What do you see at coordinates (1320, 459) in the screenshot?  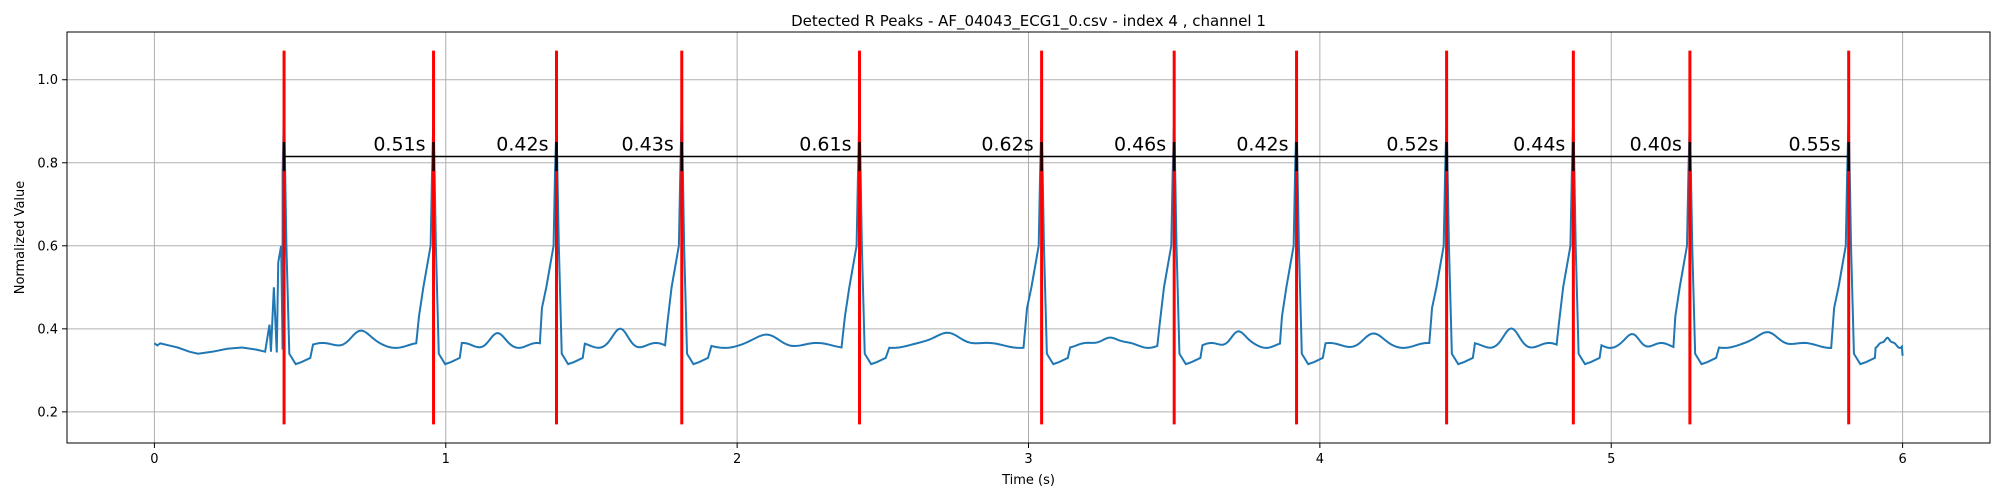 I see `x-tick-label: 4` at bounding box center [1320, 459].